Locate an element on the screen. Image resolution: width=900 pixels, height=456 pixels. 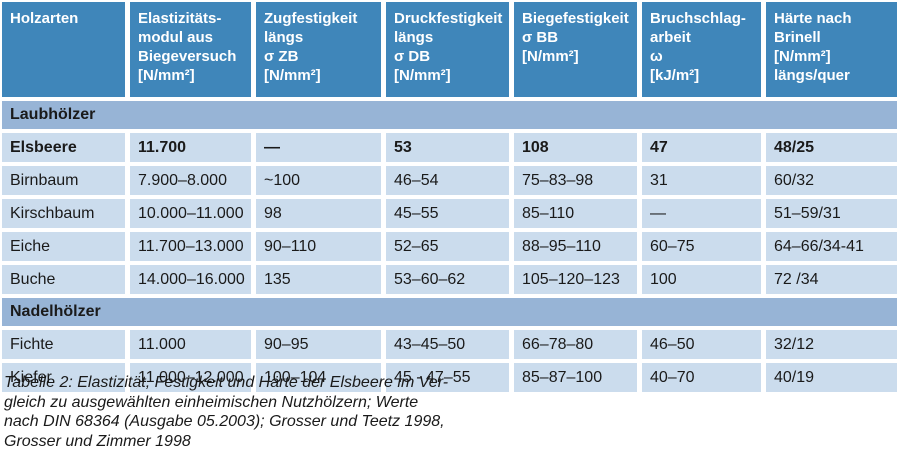
row-label-eiche: Eiche is located at coordinates (63, 246).